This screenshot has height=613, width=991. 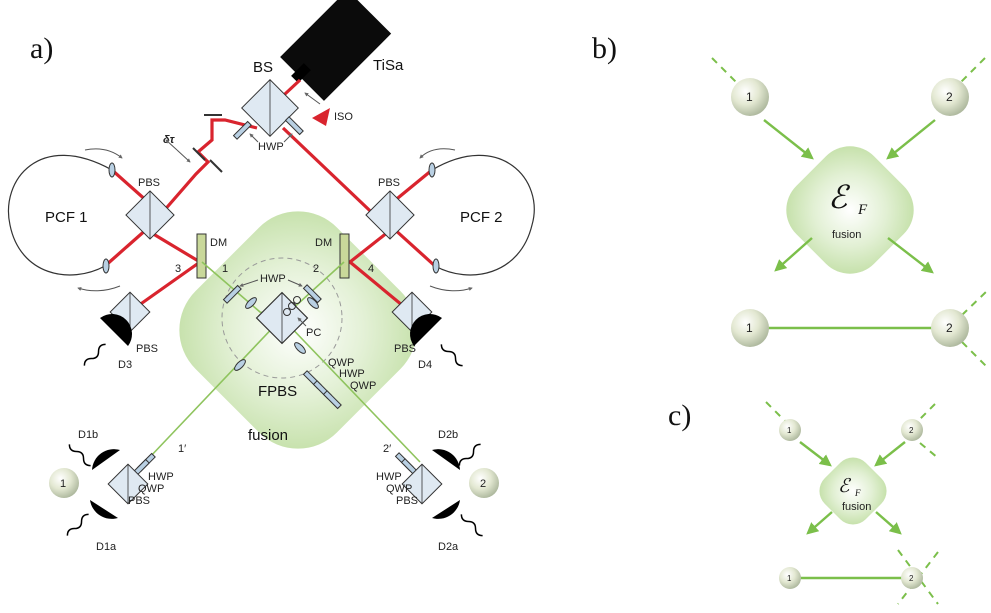 I want to click on tisa-laser, so click(x=336, y=50).